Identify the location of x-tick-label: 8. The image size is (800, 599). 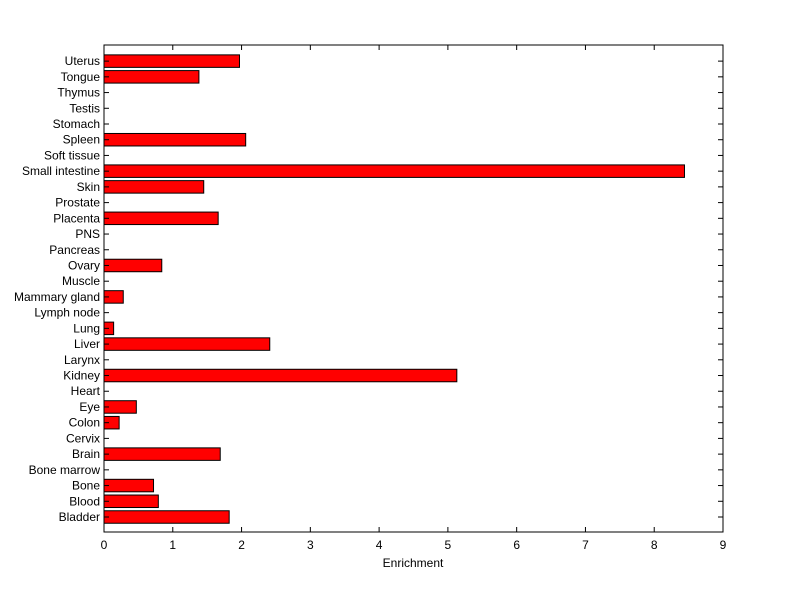
(654, 545).